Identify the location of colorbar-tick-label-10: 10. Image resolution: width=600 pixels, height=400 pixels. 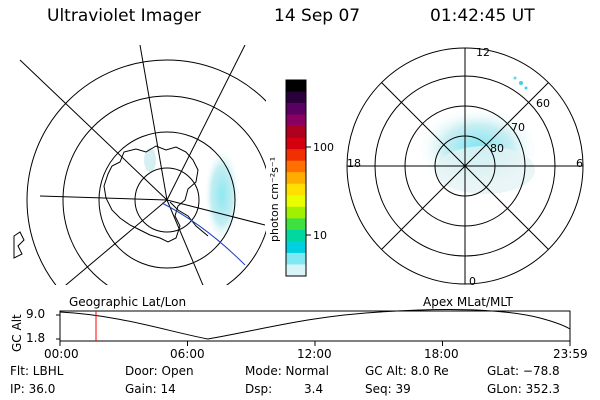
(320, 235).